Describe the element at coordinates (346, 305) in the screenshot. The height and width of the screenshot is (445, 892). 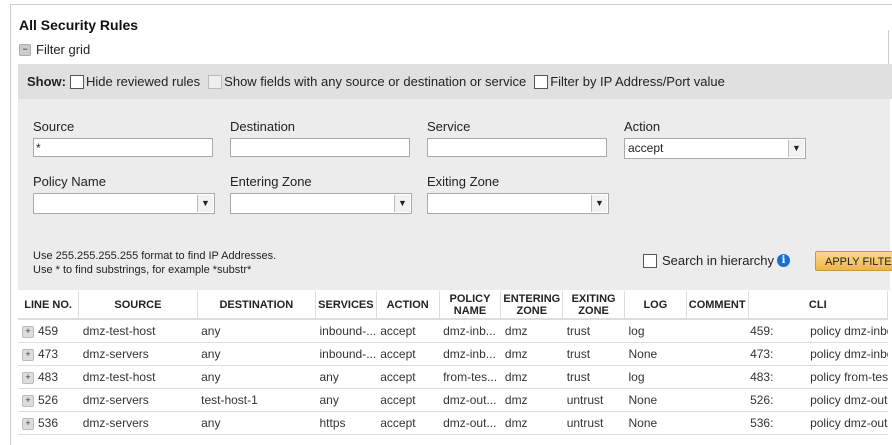
I see `column-header: SERVICES` at that location.